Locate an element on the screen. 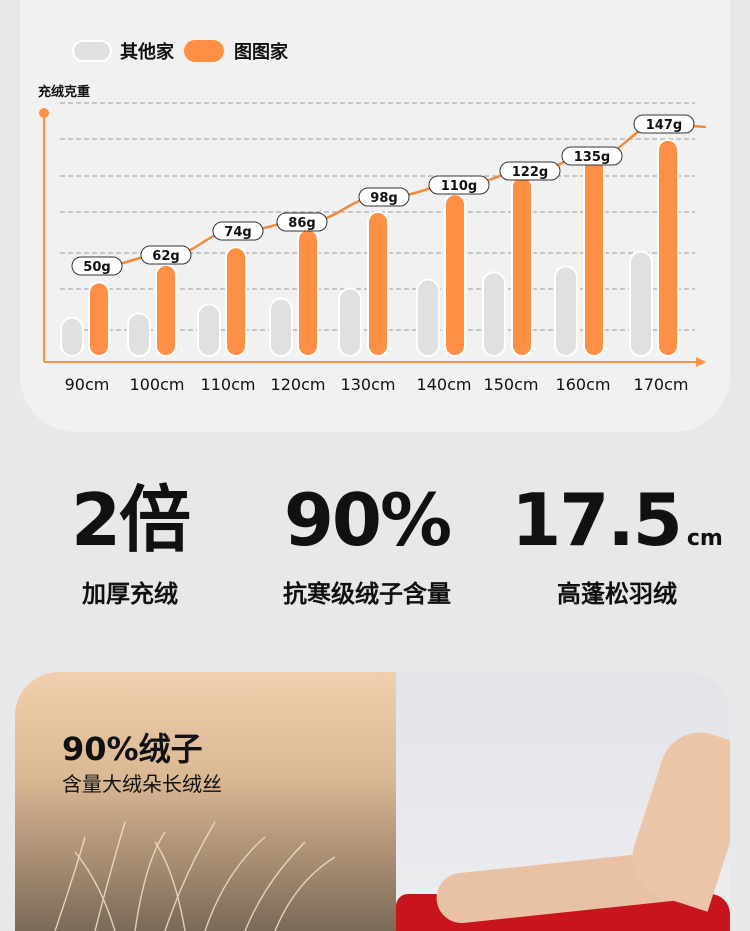  feature-title: 90%绒子 is located at coordinates (132, 749).